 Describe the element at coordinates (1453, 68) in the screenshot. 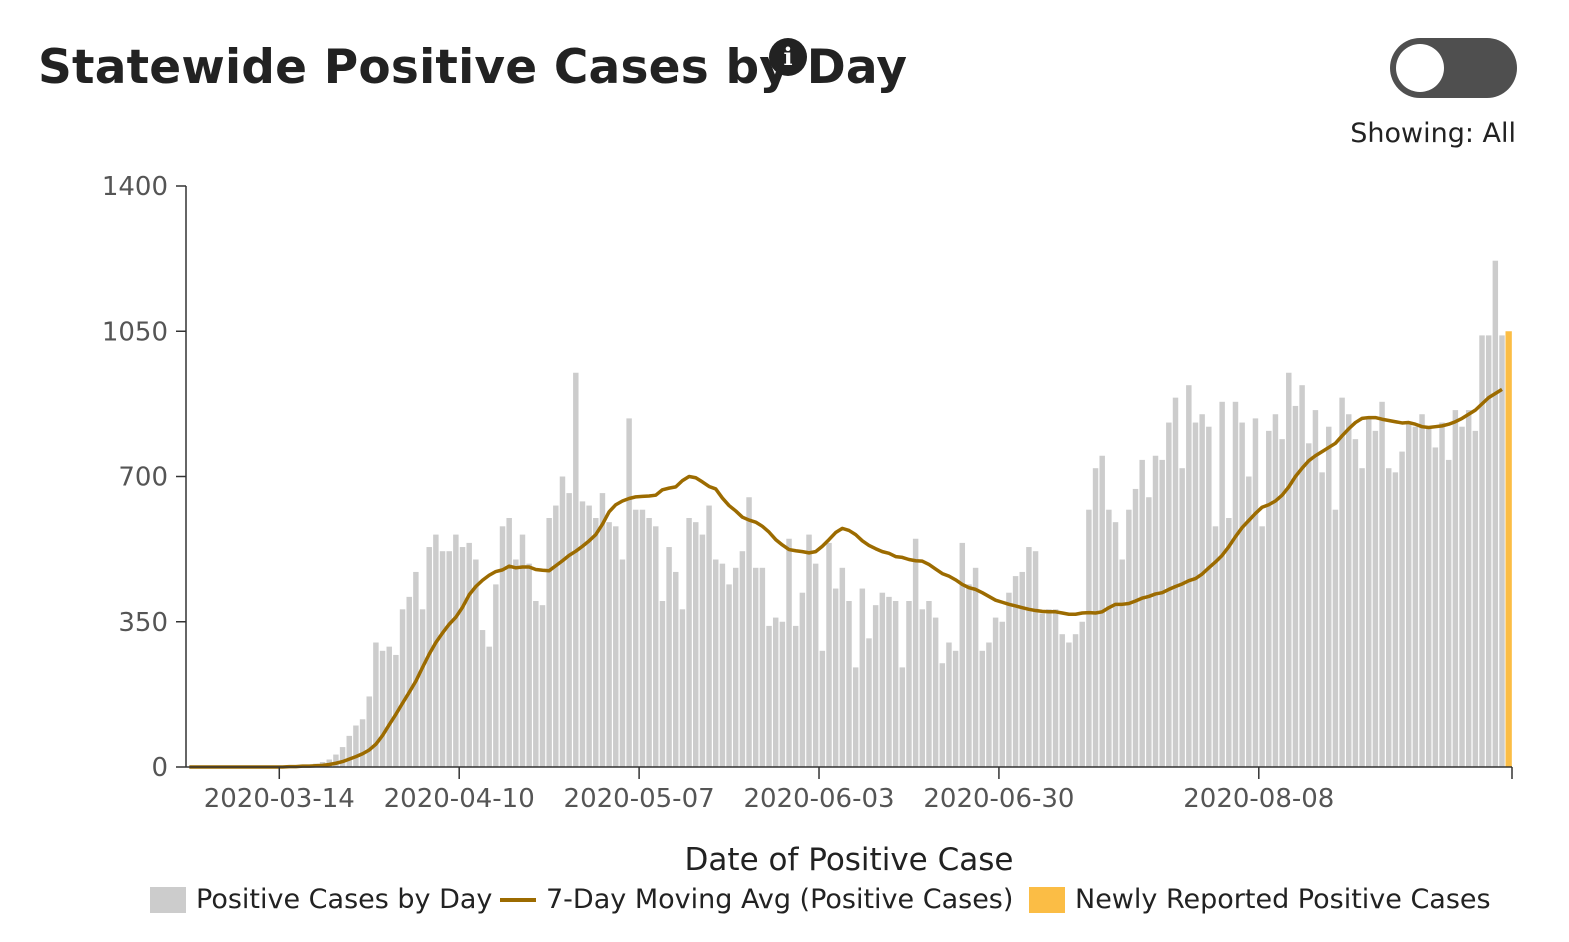

I see `view-toggle` at that location.